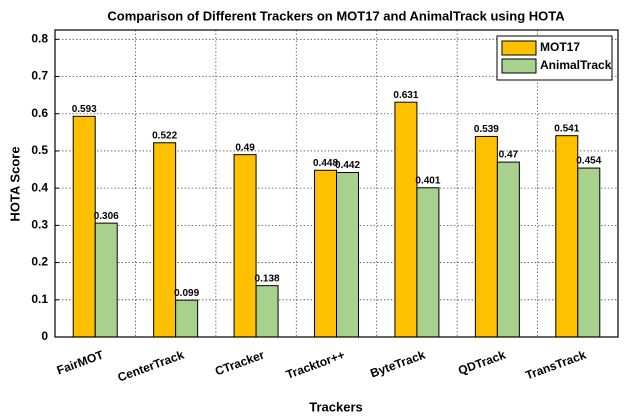 The height and width of the screenshot is (417, 628). I want to click on value-label: 0.49, so click(245, 147).